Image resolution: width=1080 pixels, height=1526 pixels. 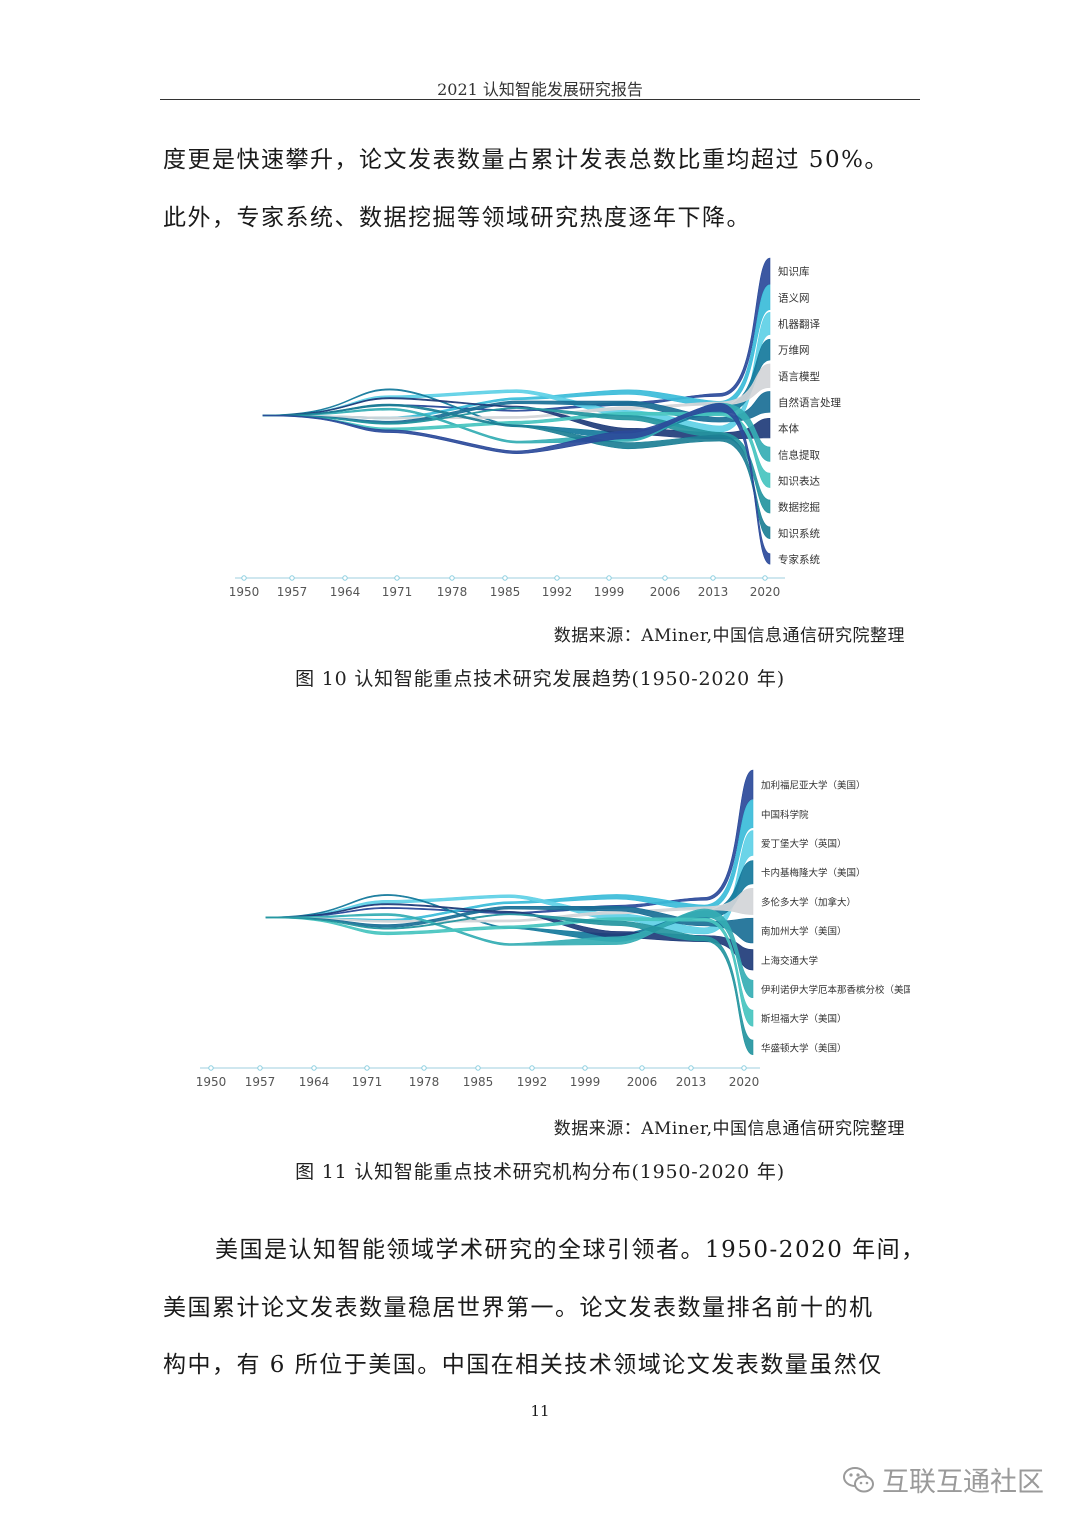 What do you see at coordinates (457, 218) in the screenshot?
I see `paragraph-line: 此外，专家系统、数据挖掘等领域研究热度逐年下降。` at bounding box center [457, 218].